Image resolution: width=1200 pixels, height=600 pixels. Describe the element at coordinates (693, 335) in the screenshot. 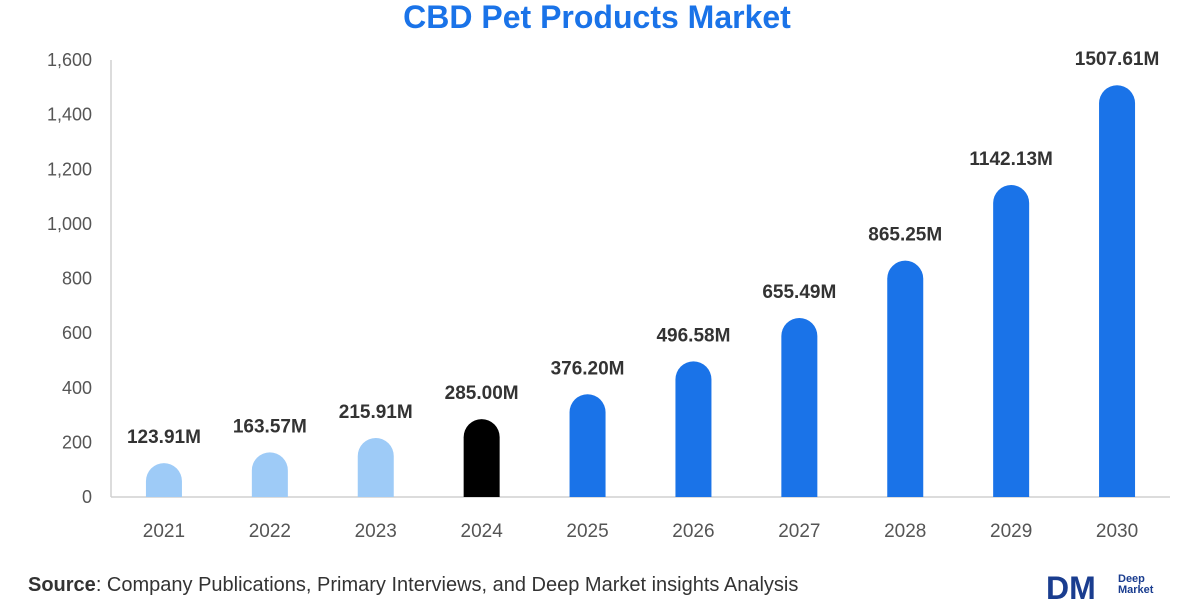

I see `data-label-2026: 496.58M` at that location.